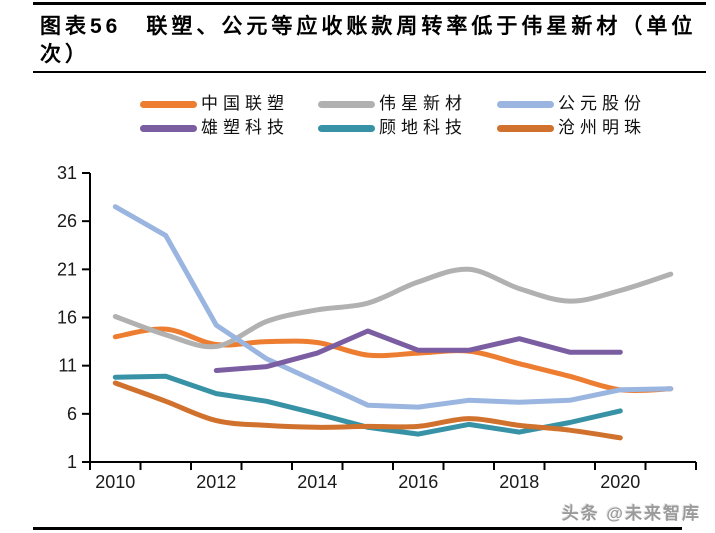 This screenshot has width=715, height=533. Describe the element at coordinates (423, 103) in the screenshot. I see `legend-label: 伟星新材` at that location.